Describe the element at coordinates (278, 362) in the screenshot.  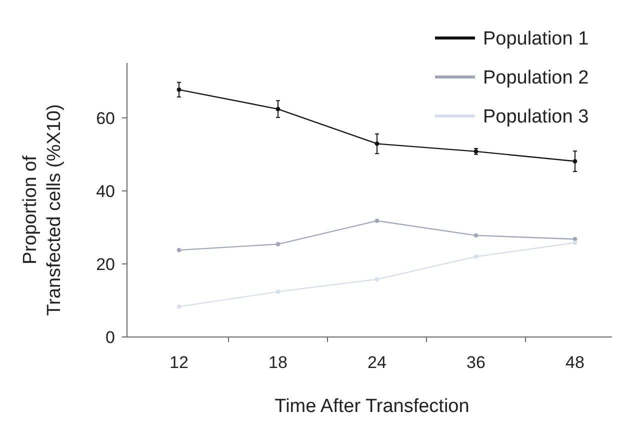
I see `x-tick-label: 18` at that location.